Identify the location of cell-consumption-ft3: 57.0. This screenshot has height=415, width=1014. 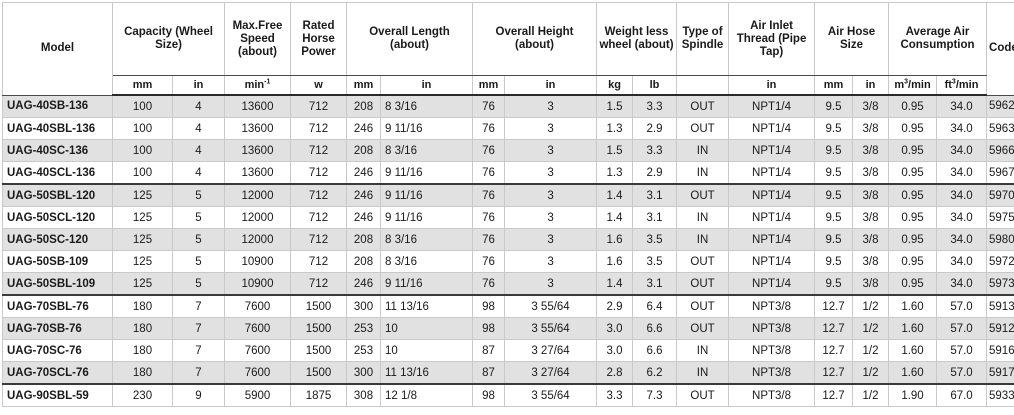
(962, 373).